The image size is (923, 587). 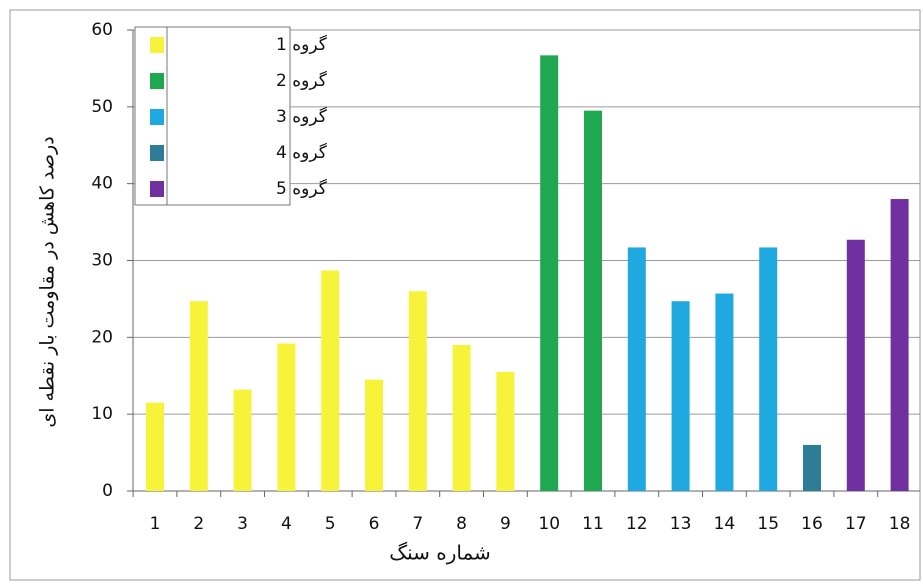 I want to click on x-tick-label: 13, so click(x=681, y=524).